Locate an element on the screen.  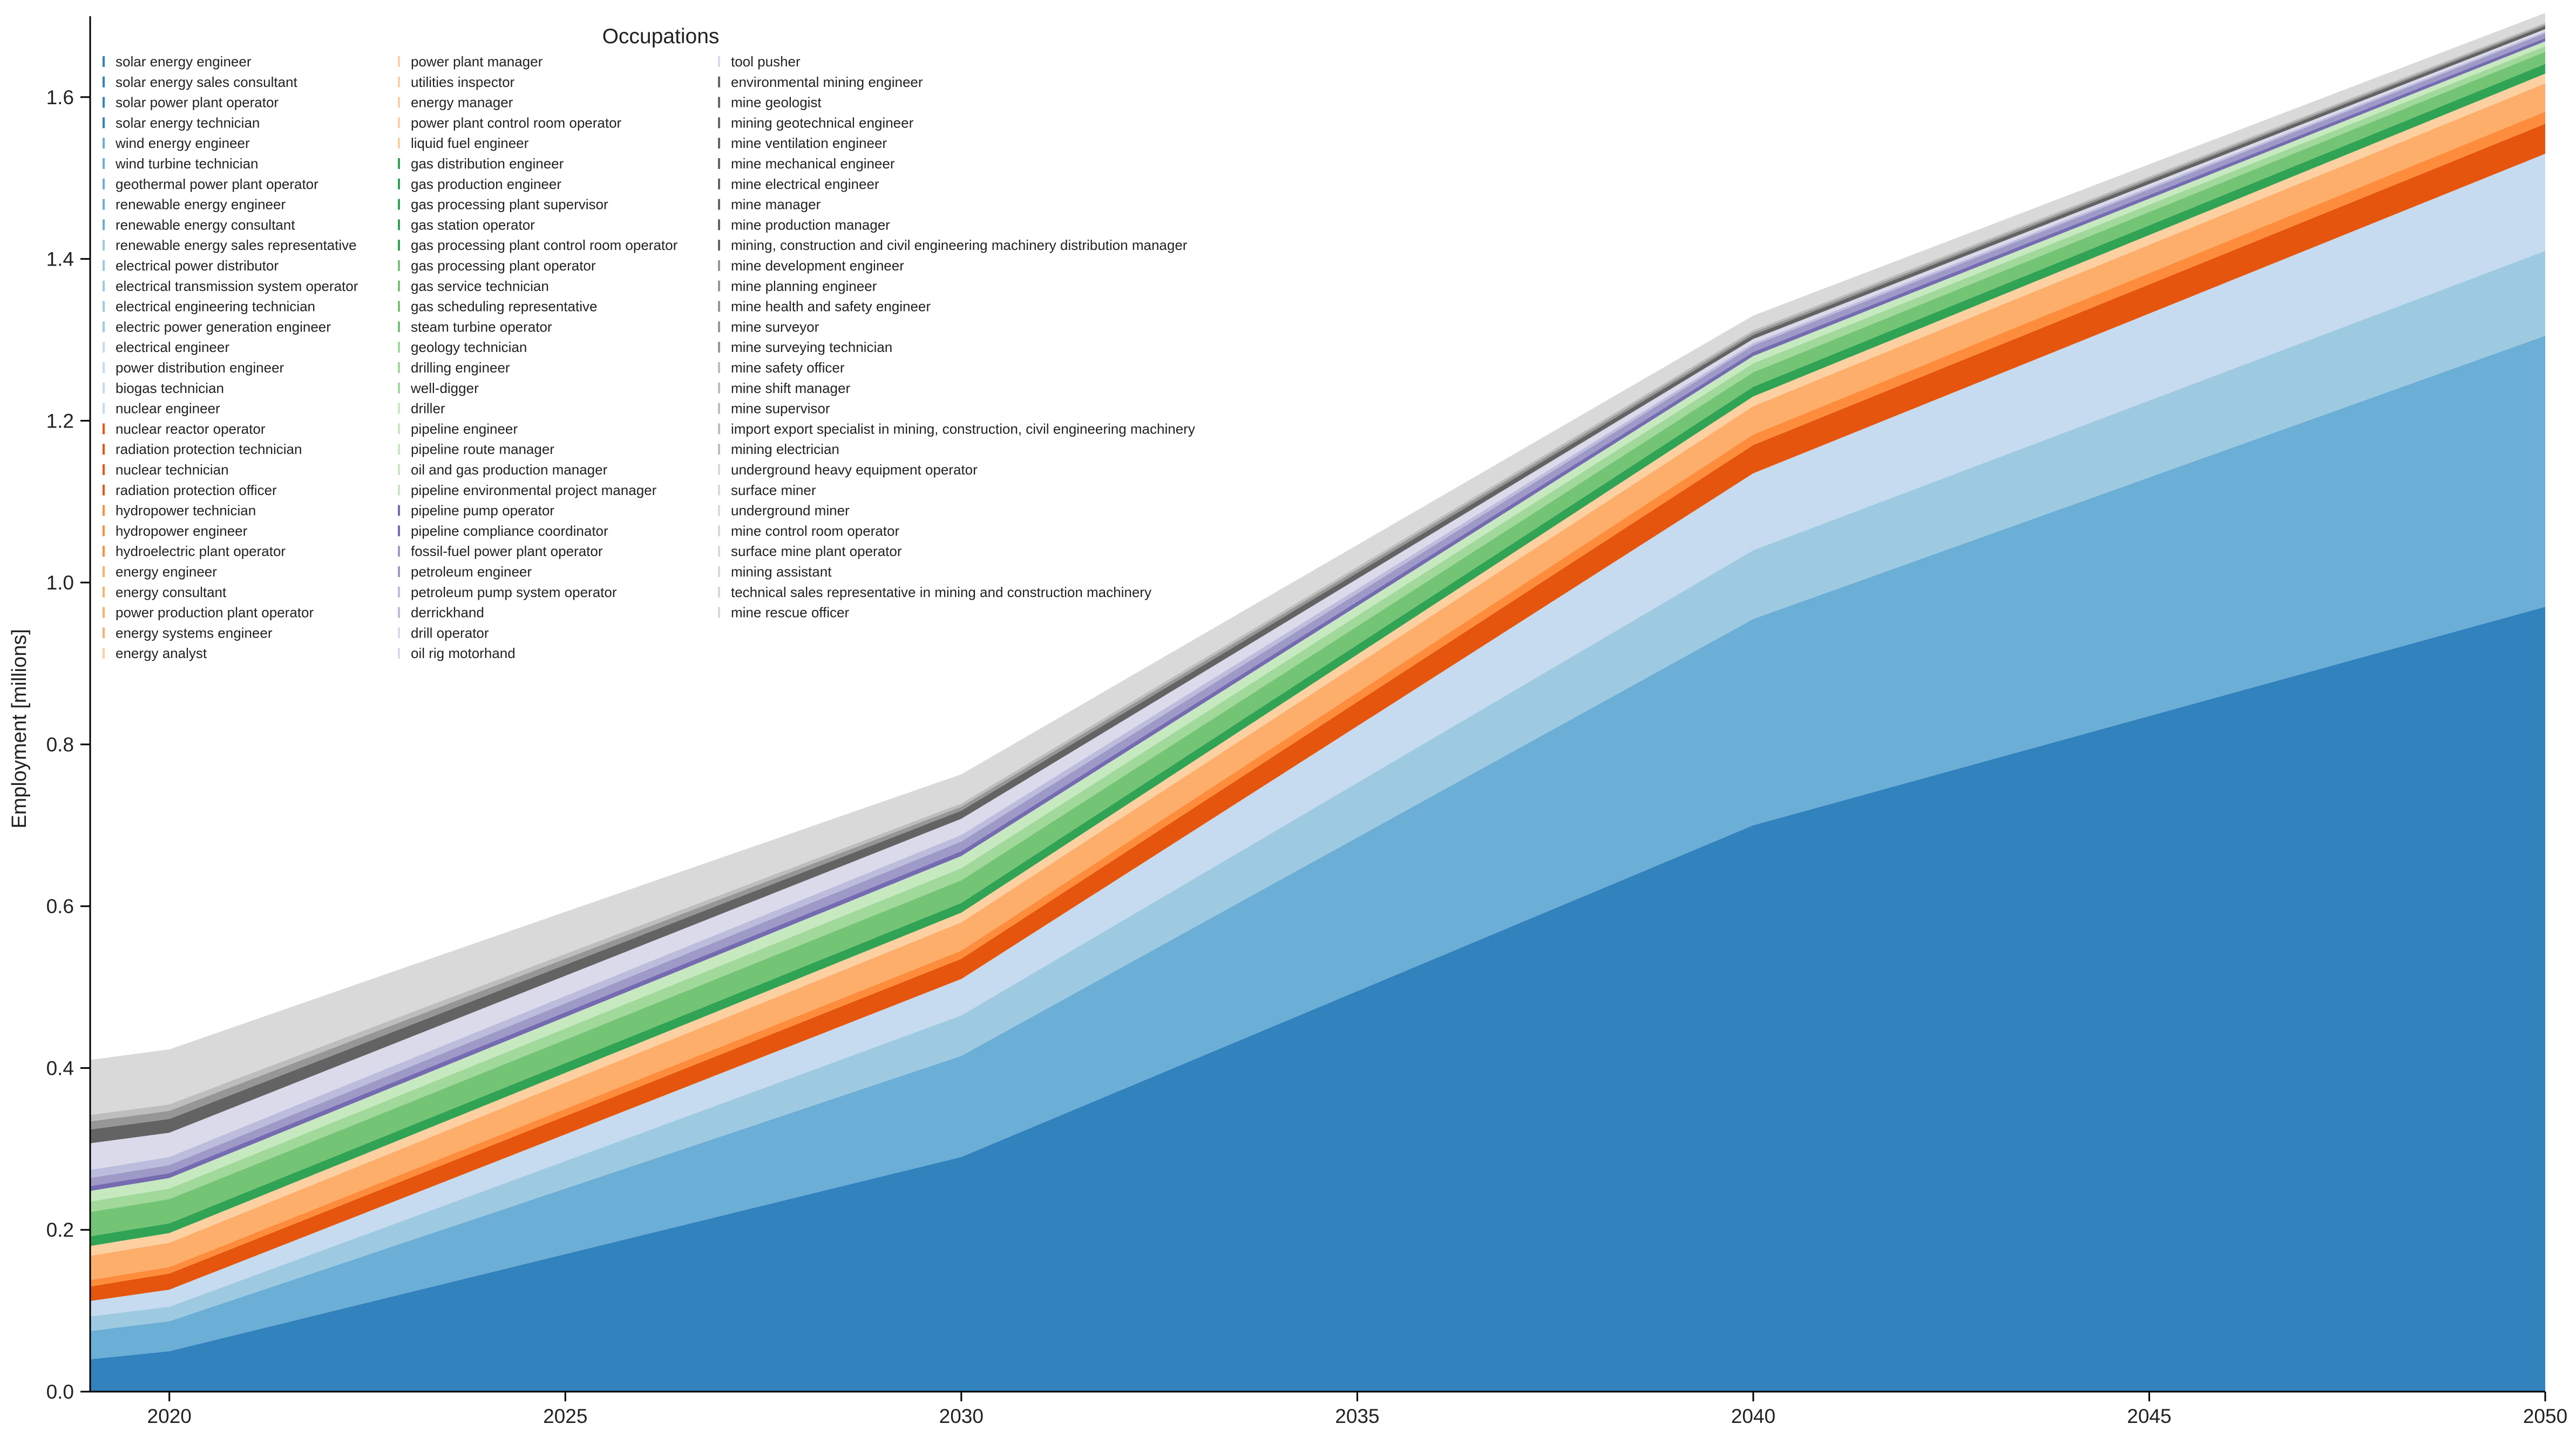
legend-swatch-gas-processing-plant-operator is located at coordinates (399, 265).